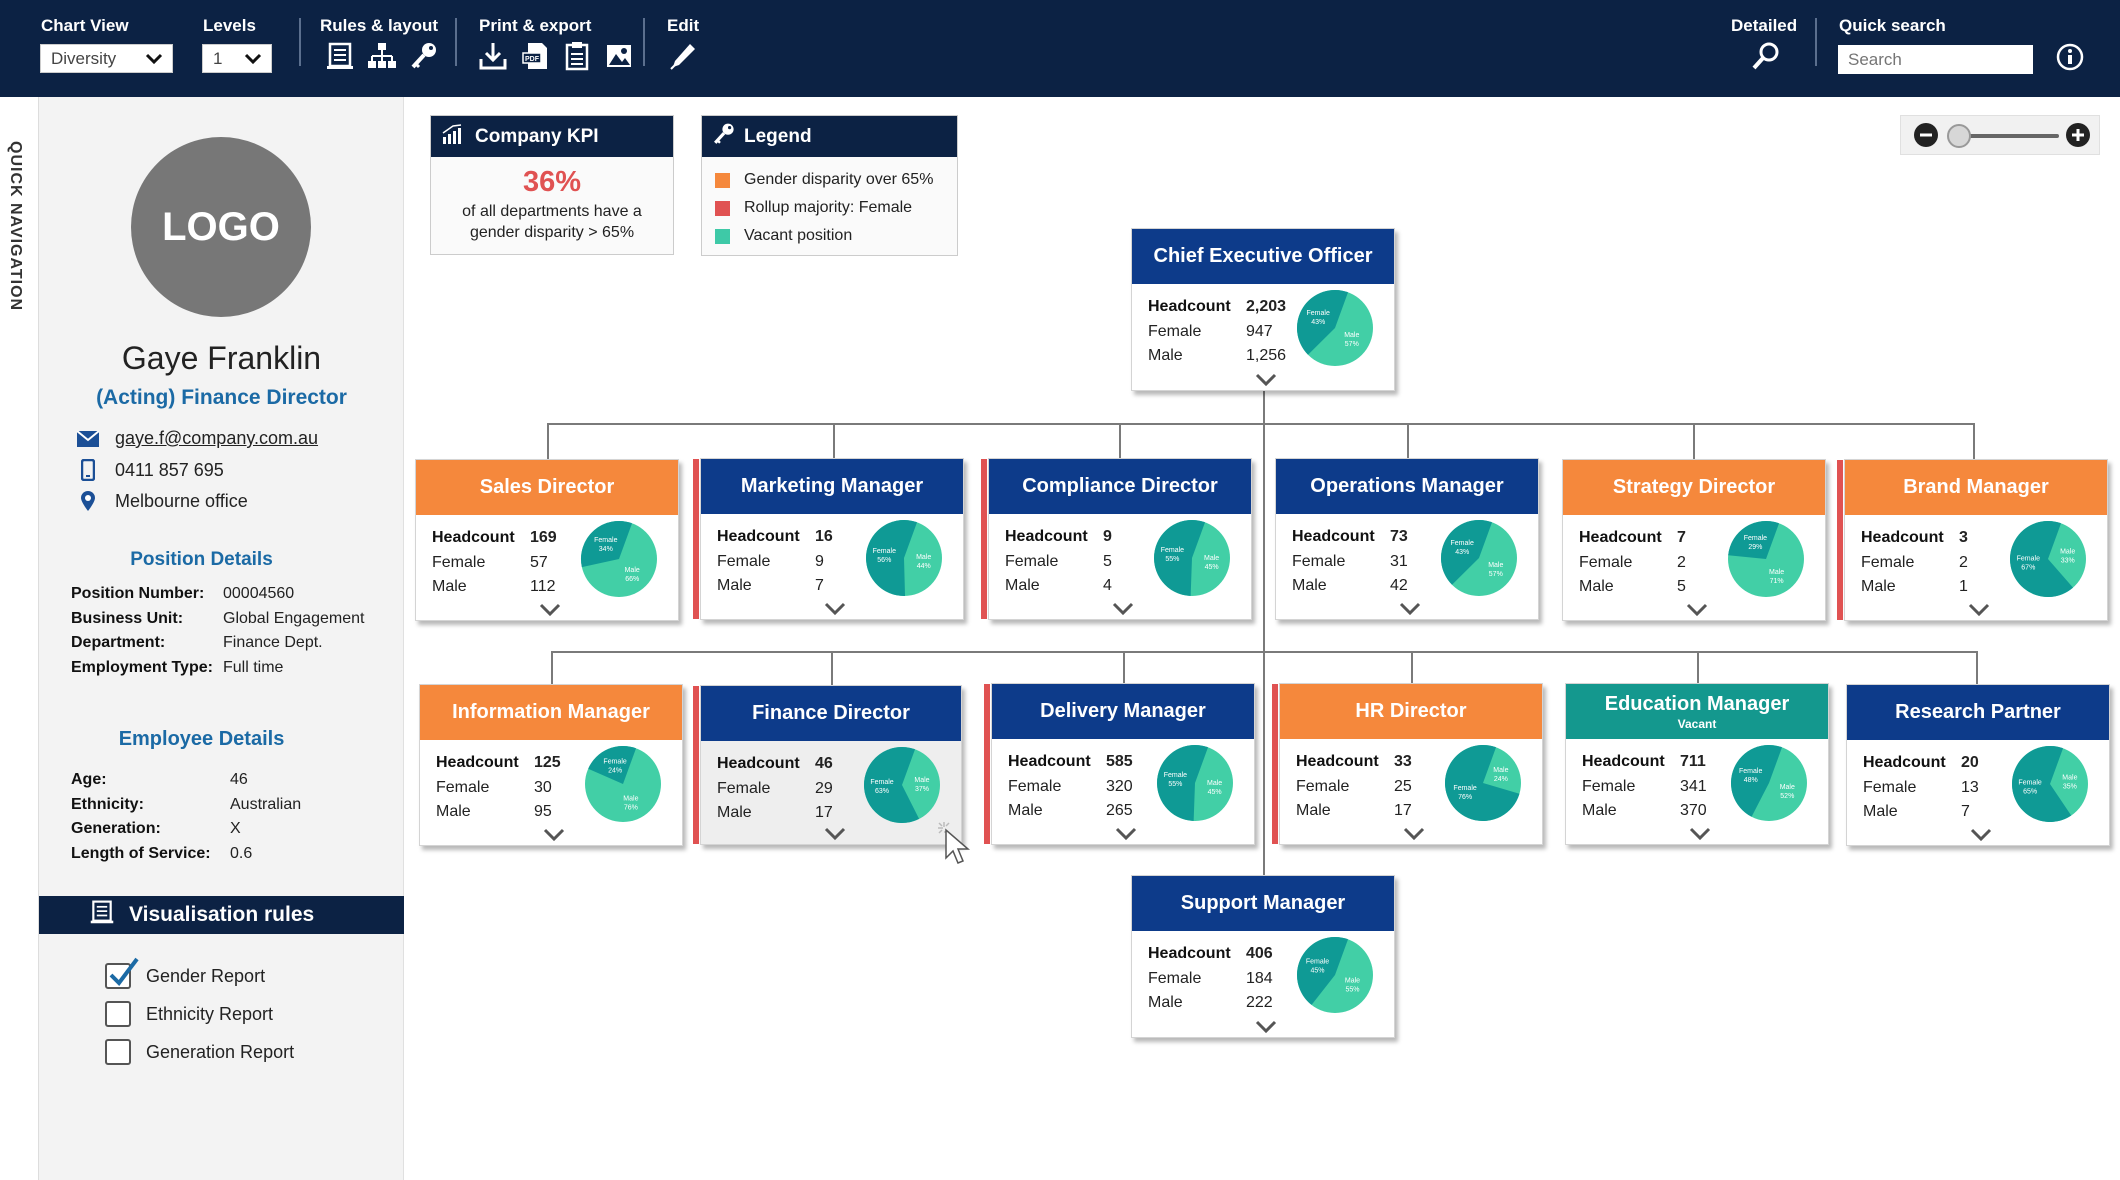  What do you see at coordinates (2009, 136) in the screenshot?
I see `zoom-track` at bounding box center [2009, 136].